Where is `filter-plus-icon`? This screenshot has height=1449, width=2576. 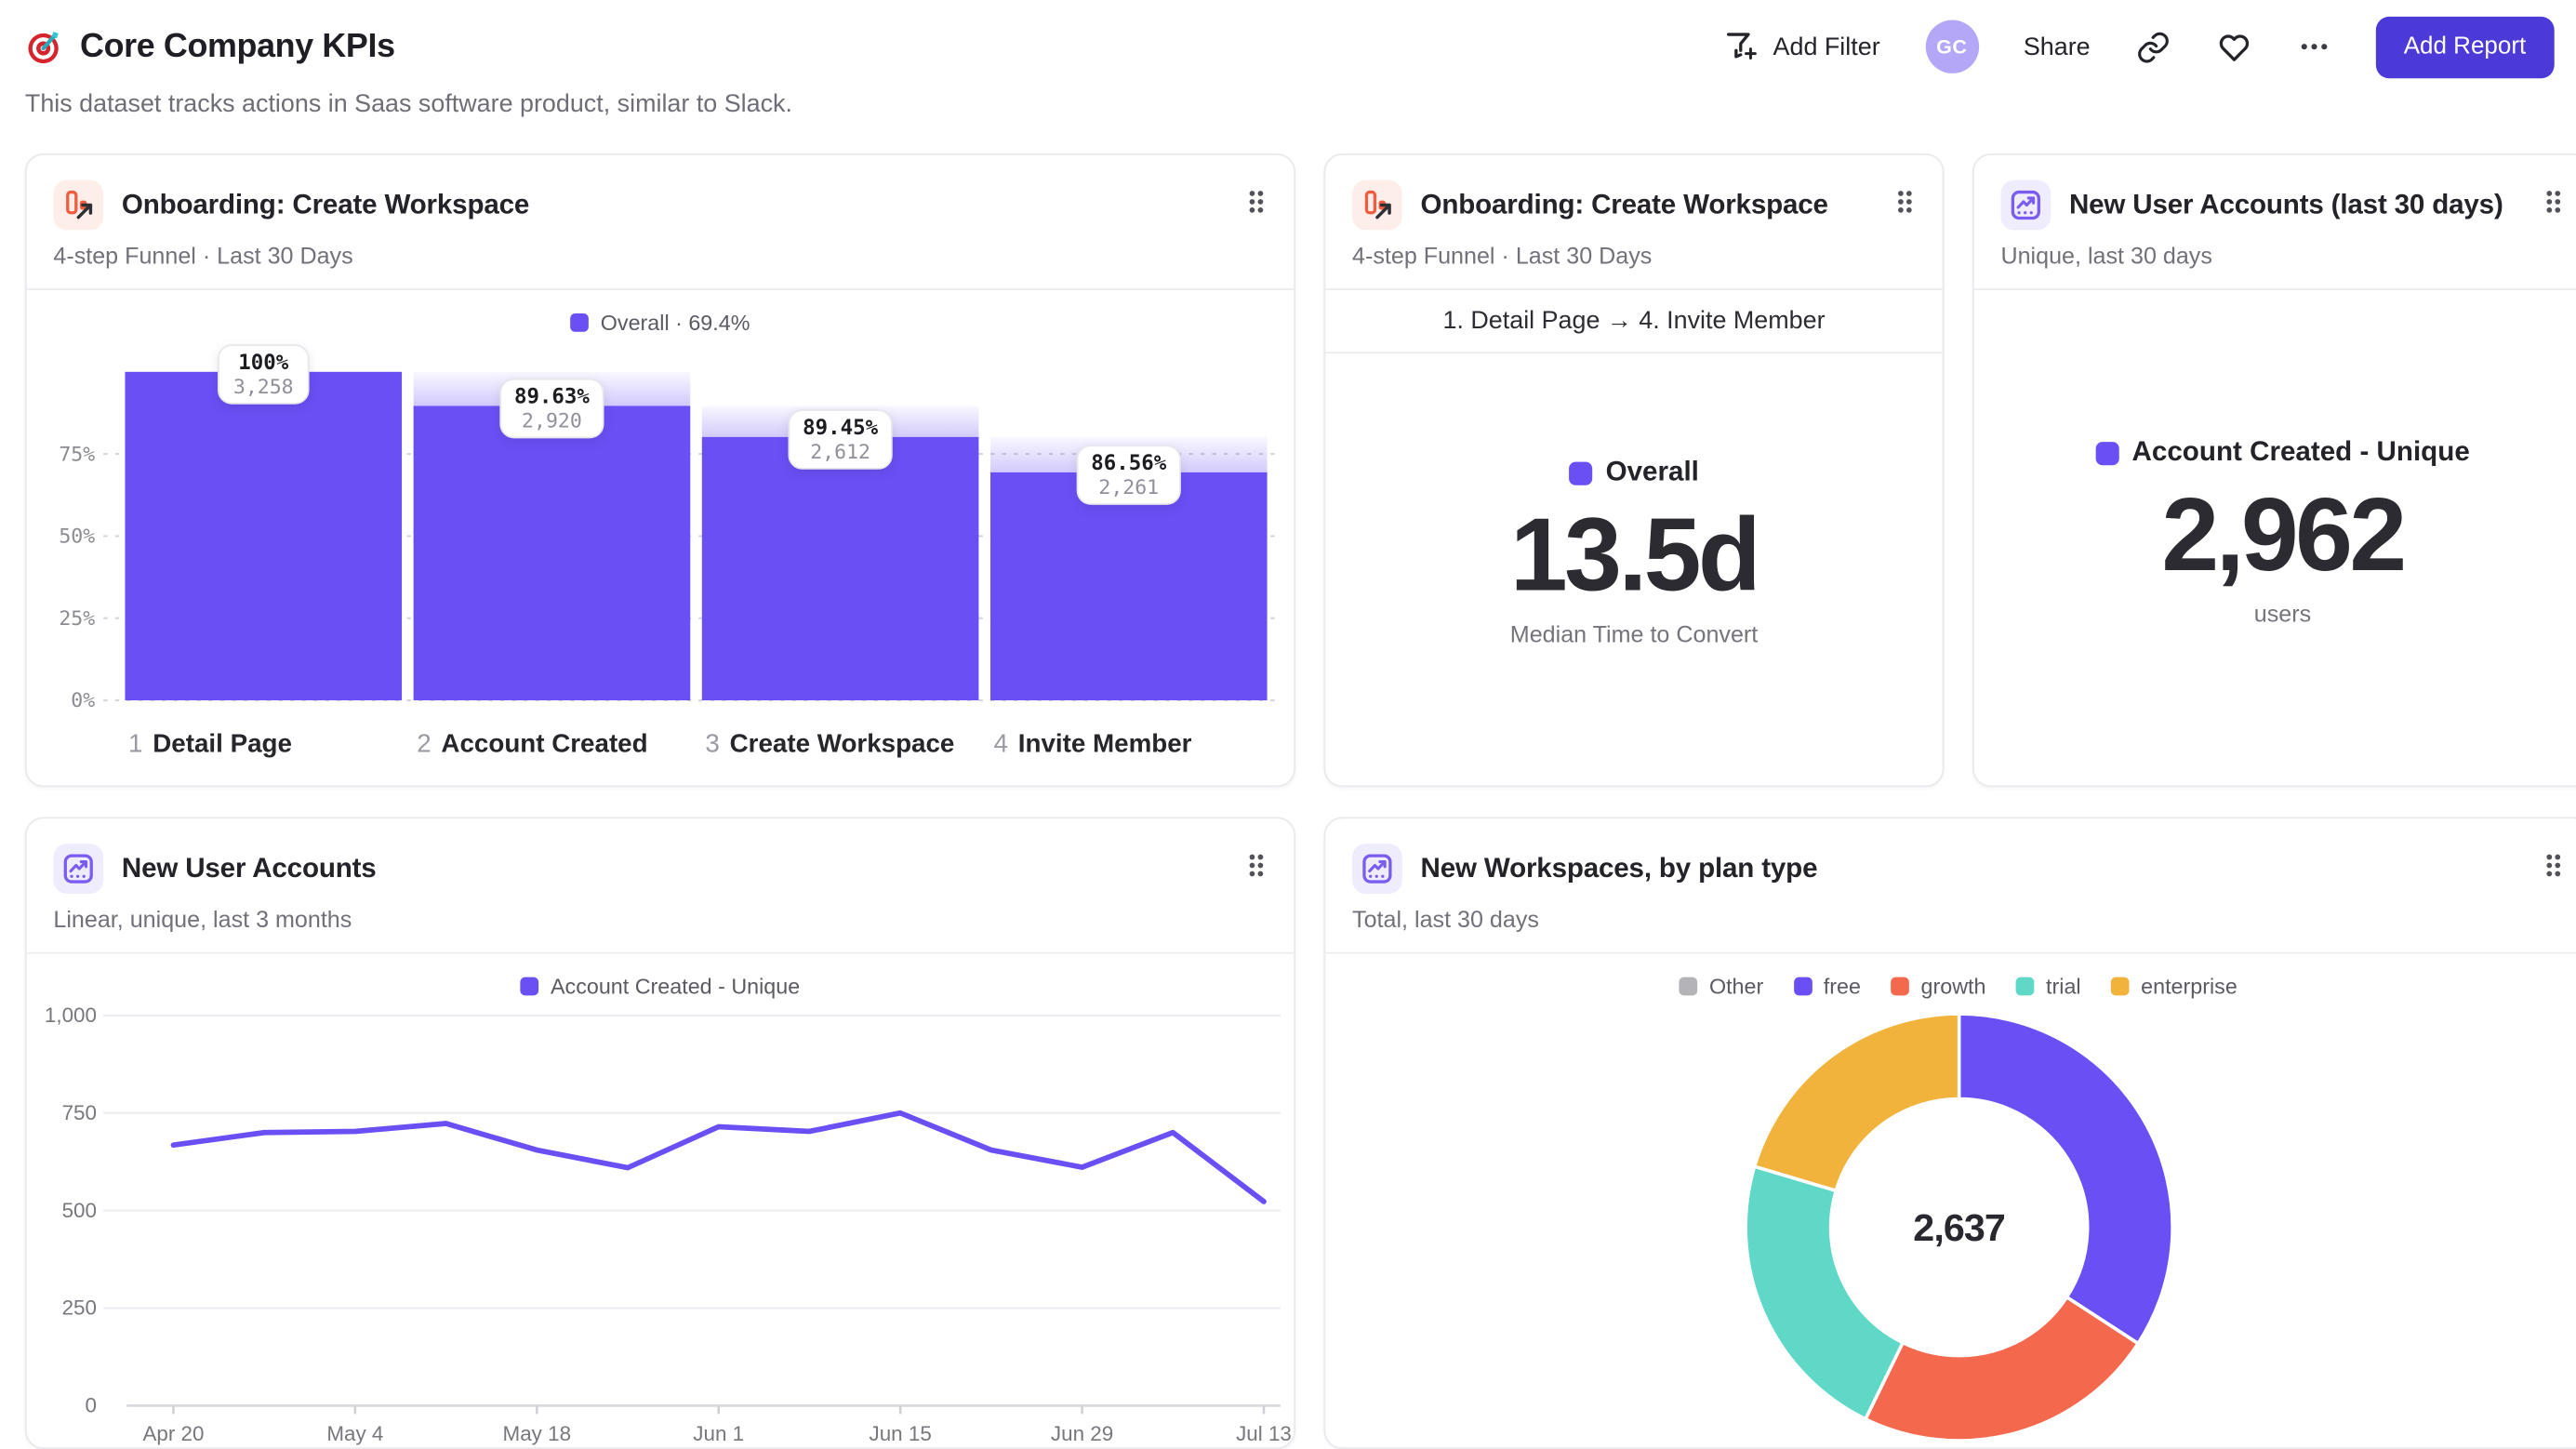
filter-plus-icon is located at coordinates (1741, 46).